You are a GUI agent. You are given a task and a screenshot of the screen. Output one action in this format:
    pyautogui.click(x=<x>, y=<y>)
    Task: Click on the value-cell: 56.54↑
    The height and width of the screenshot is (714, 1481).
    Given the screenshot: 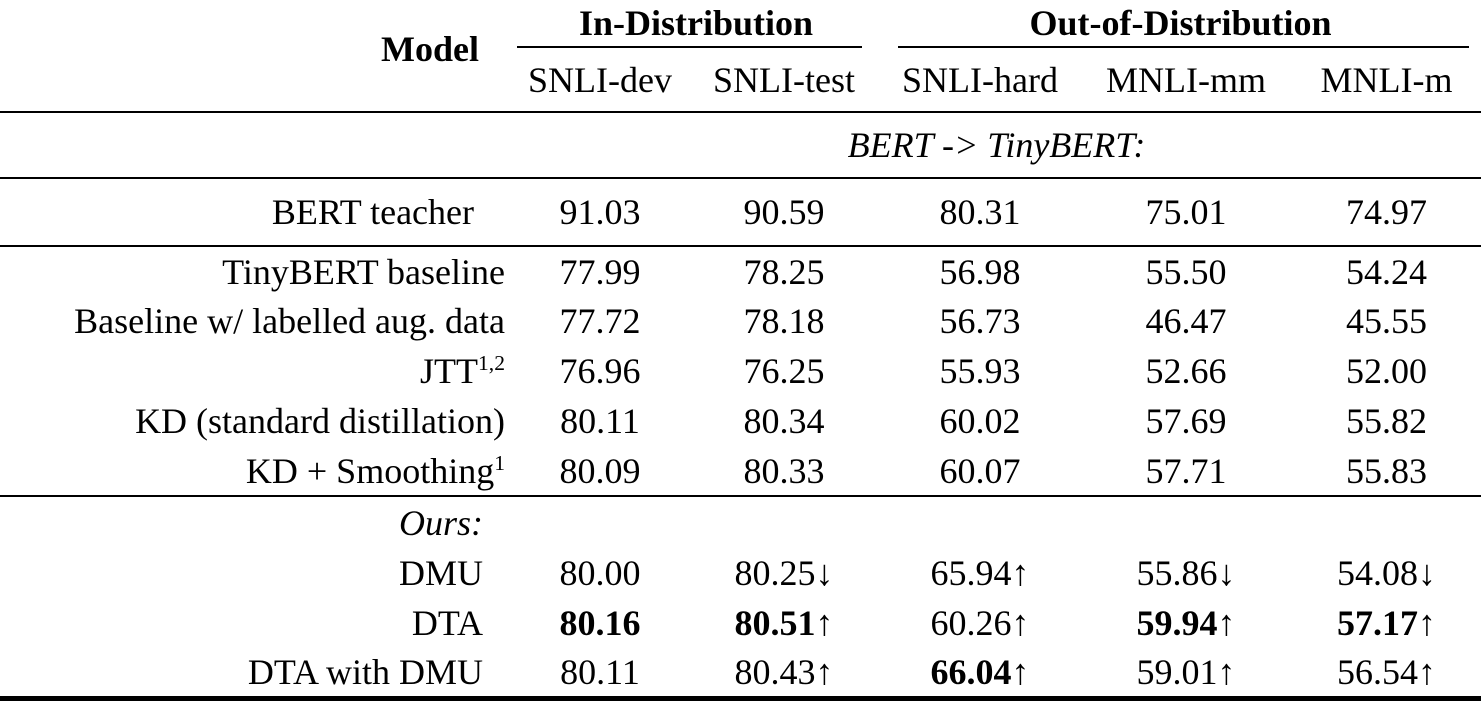 What is the action you would take?
    pyautogui.click(x=1386, y=674)
    